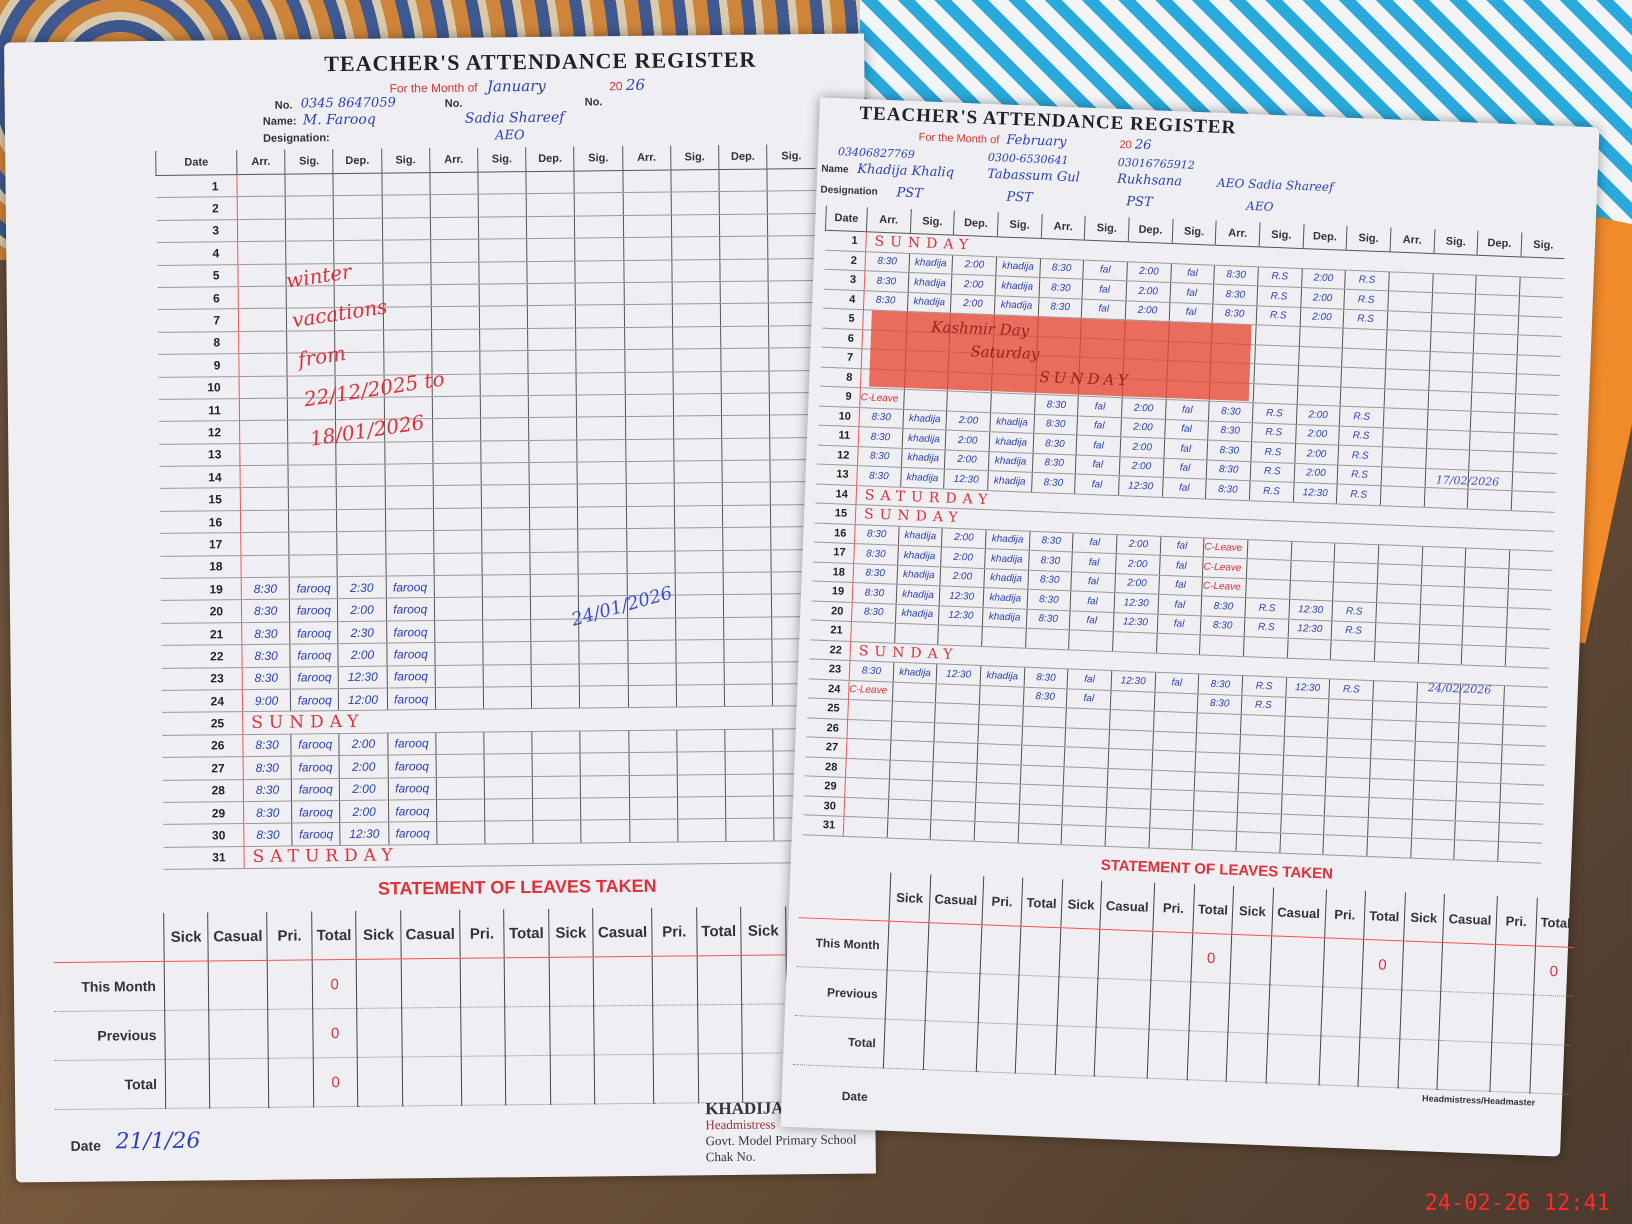  What do you see at coordinates (335, 1033) in the screenshot?
I see `leaves-cell: 0` at bounding box center [335, 1033].